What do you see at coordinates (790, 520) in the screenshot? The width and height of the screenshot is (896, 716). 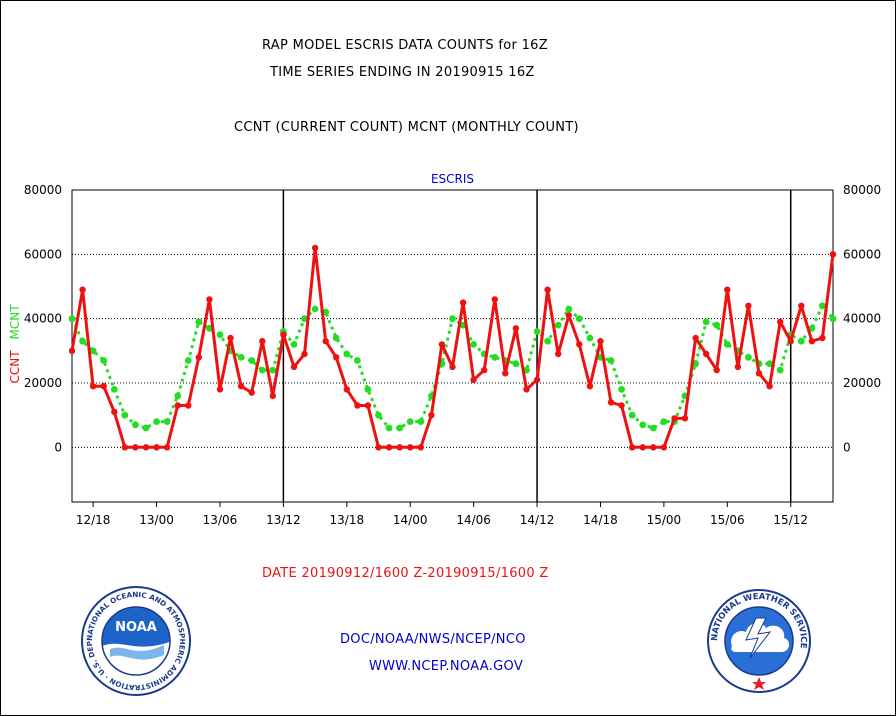 I see `x-tick-label: 15/12` at bounding box center [790, 520].